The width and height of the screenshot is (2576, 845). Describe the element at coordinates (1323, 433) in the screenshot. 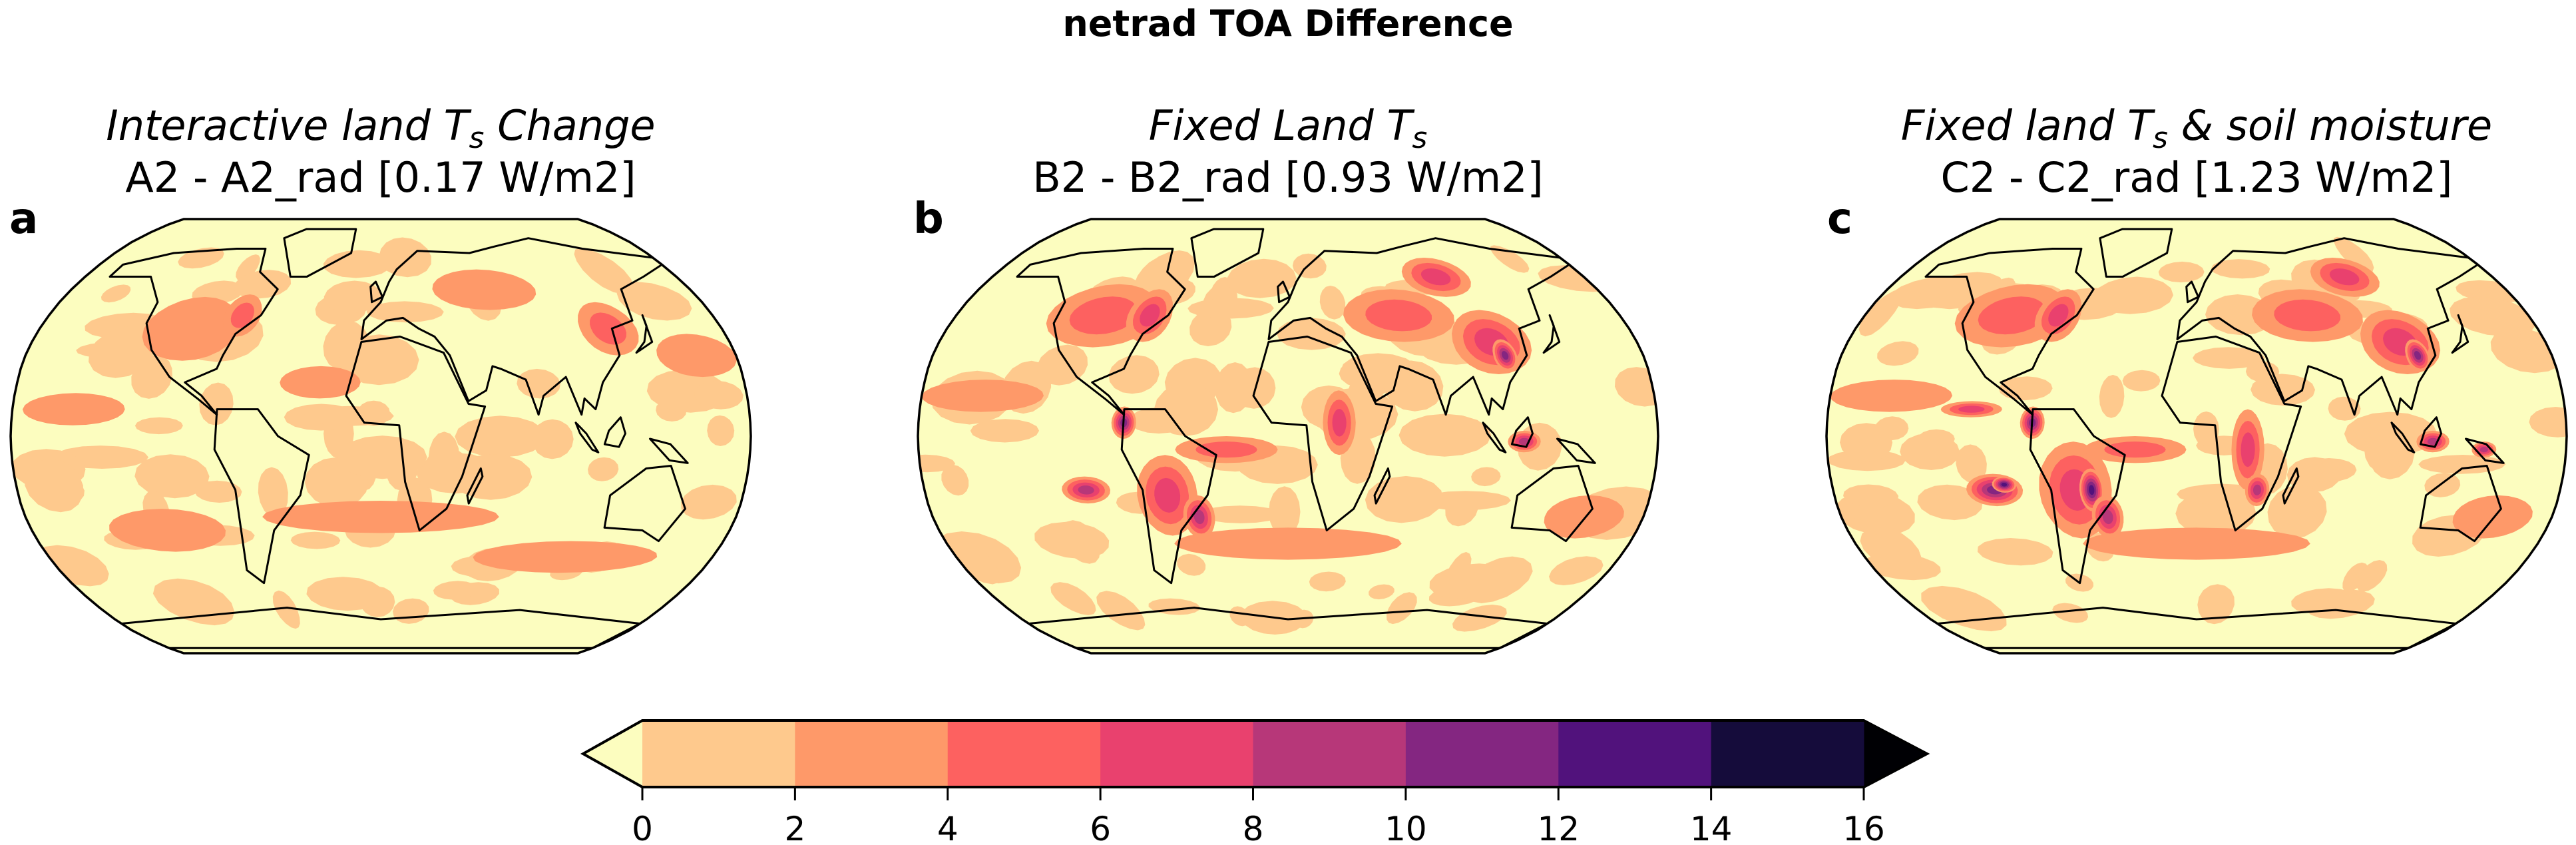

I see `coastline-africa` at that location.